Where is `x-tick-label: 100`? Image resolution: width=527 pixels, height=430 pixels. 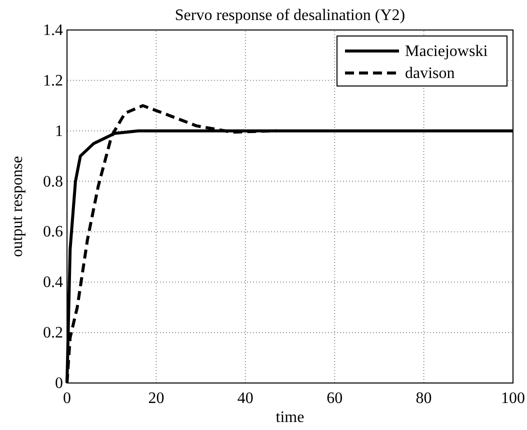
x-tick-label: 100 is located at coordinates (513, 398).